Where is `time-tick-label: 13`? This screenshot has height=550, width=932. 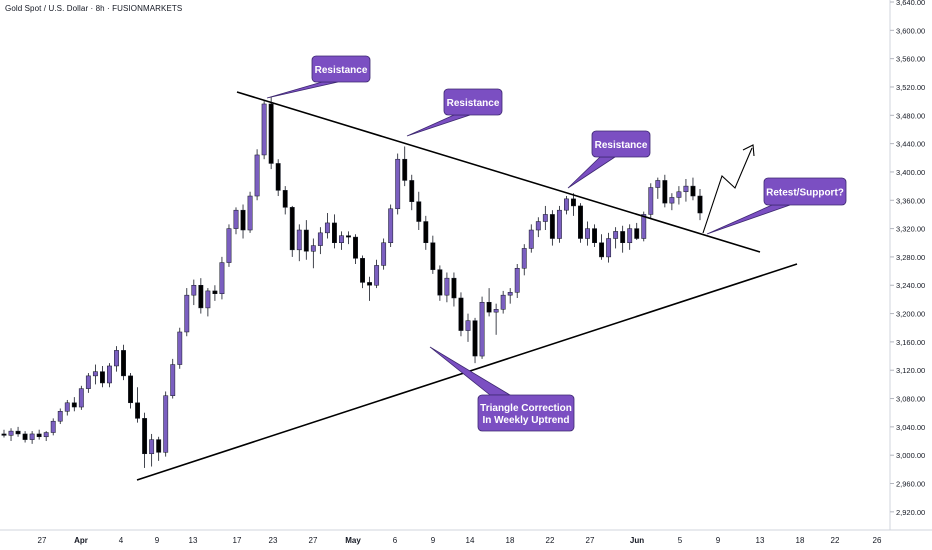
time-tick-label: 13 is located at coordinates (760, 540).